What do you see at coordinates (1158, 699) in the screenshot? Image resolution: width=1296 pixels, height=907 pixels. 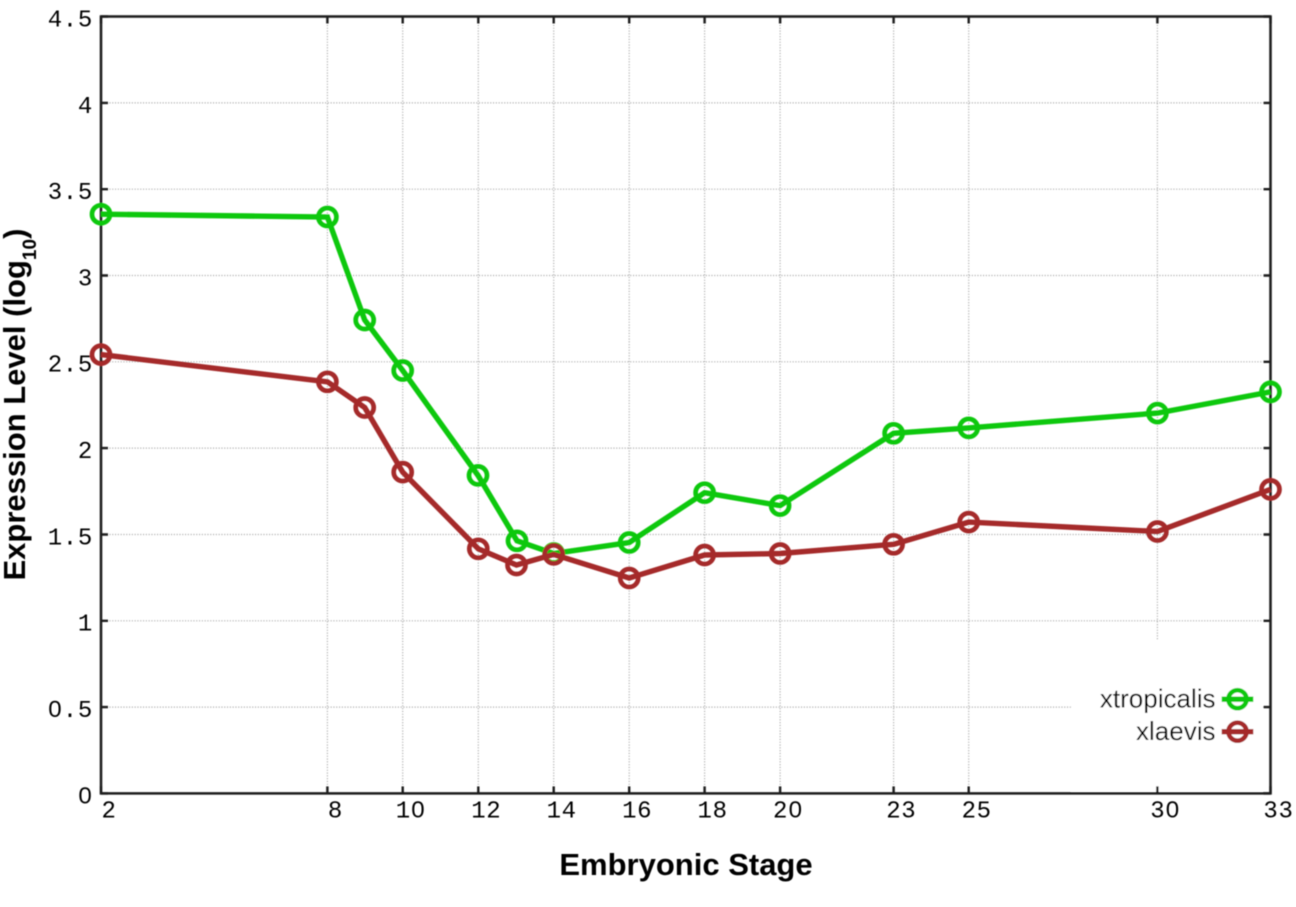 I see `svg-text: xtropicalis` at bounding box center [1158, 699].